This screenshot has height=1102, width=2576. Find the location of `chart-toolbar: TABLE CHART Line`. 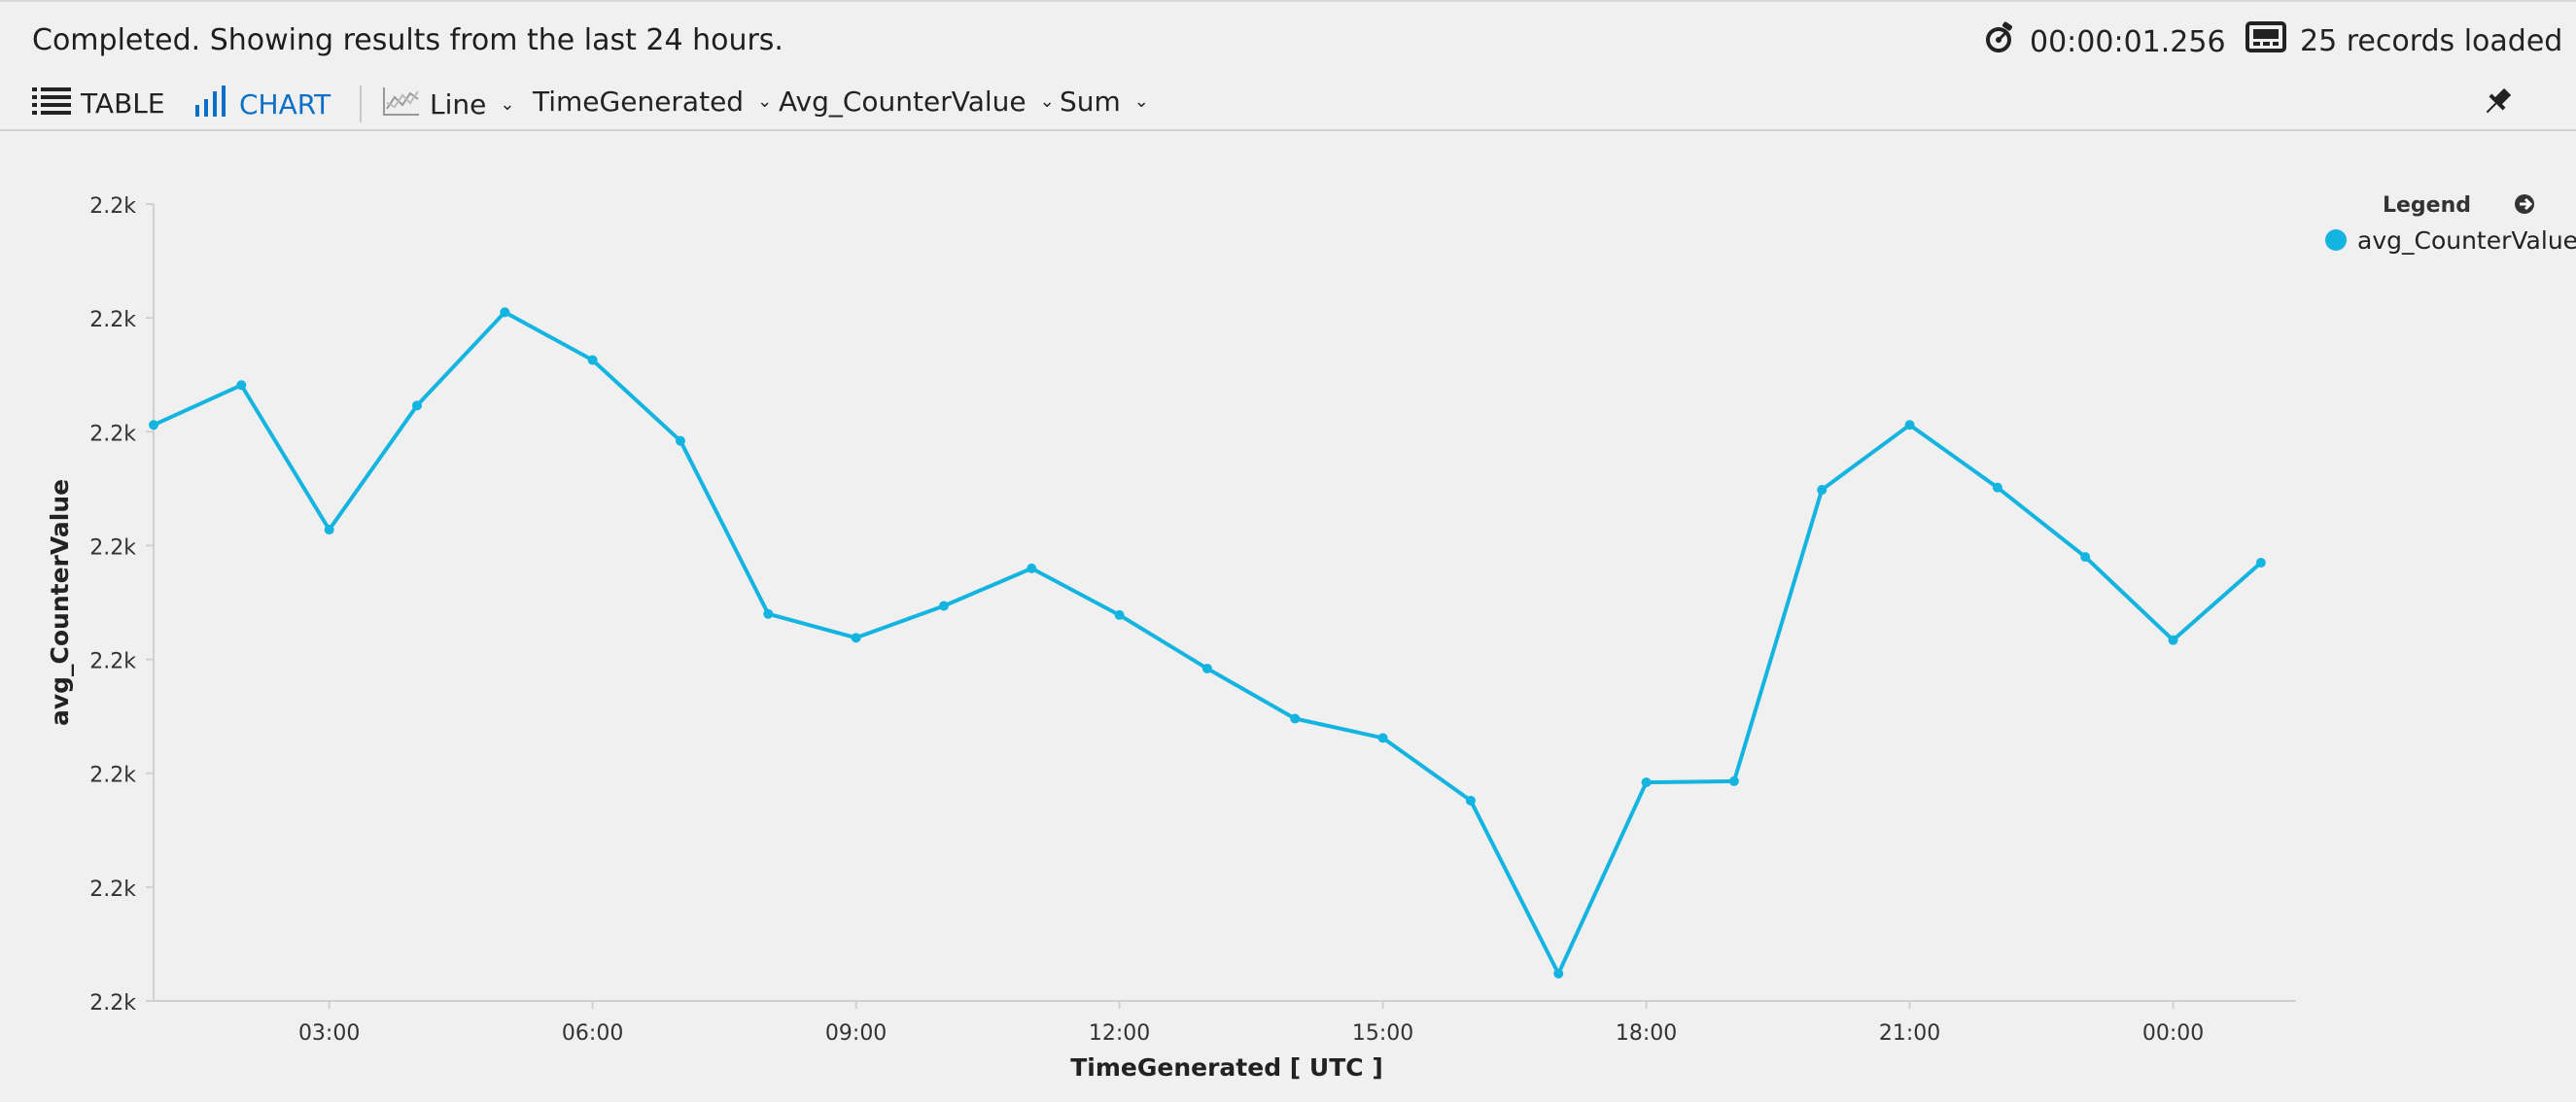

chart-toolbar: TABLE CHART Line is located at coordinates (1288, 105).